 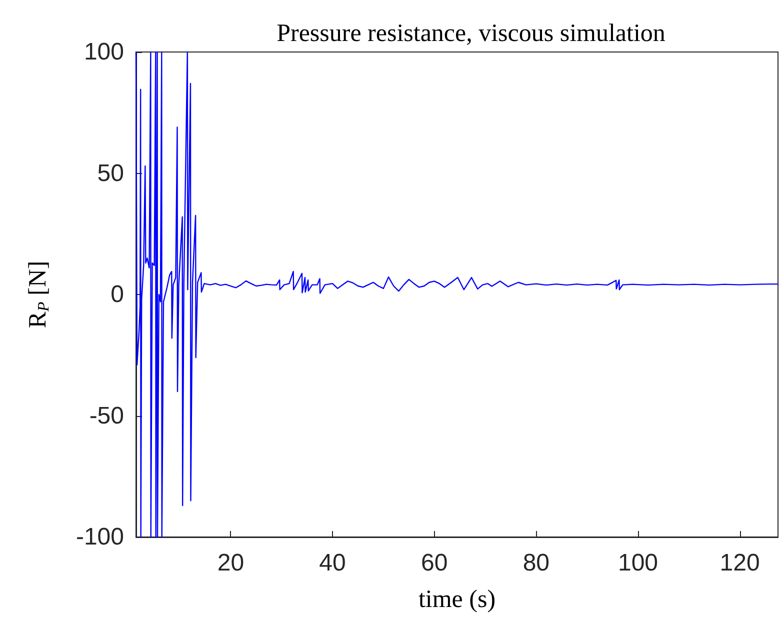 I want to click on chart-title: Pressure resistance, viscous simulation, so click(x=471, y=33).